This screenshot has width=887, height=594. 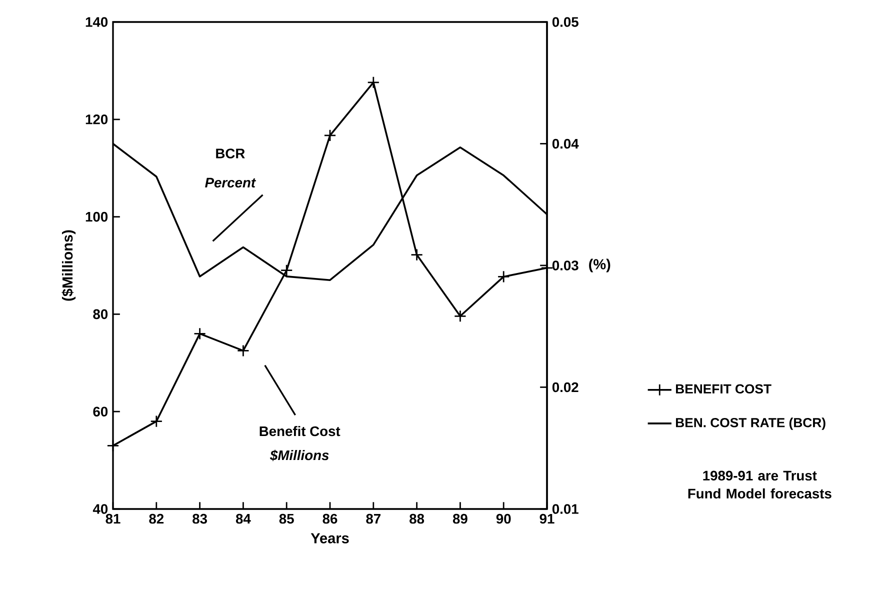 I want to click on x-tick-label: 88, so click(x=417, y=519).